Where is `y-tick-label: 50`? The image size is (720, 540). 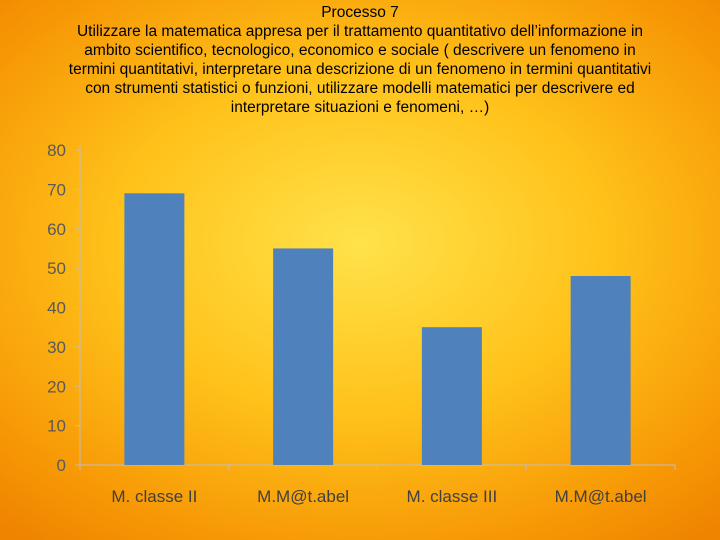
y-tick-label: 50 is located at coordinates (56, 268).